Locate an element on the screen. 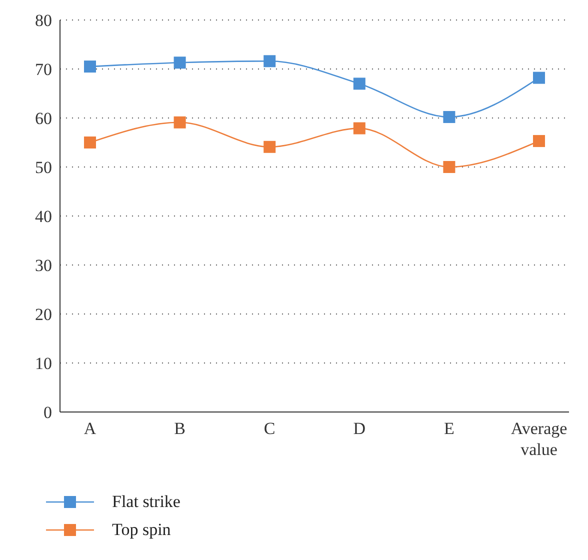  y-tick-label: 70 is located at coordinates (43, 70).